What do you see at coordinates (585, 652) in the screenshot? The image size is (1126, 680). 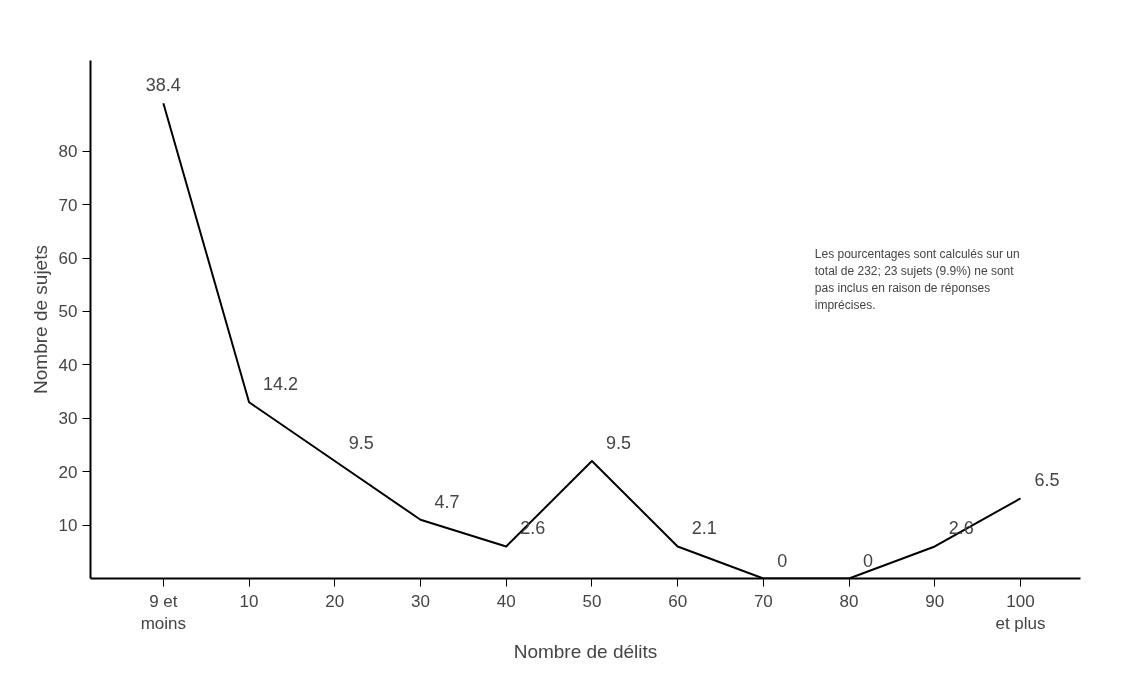 I see `x-axis-title: Nombre de délits` at bounding box center [585, 652].